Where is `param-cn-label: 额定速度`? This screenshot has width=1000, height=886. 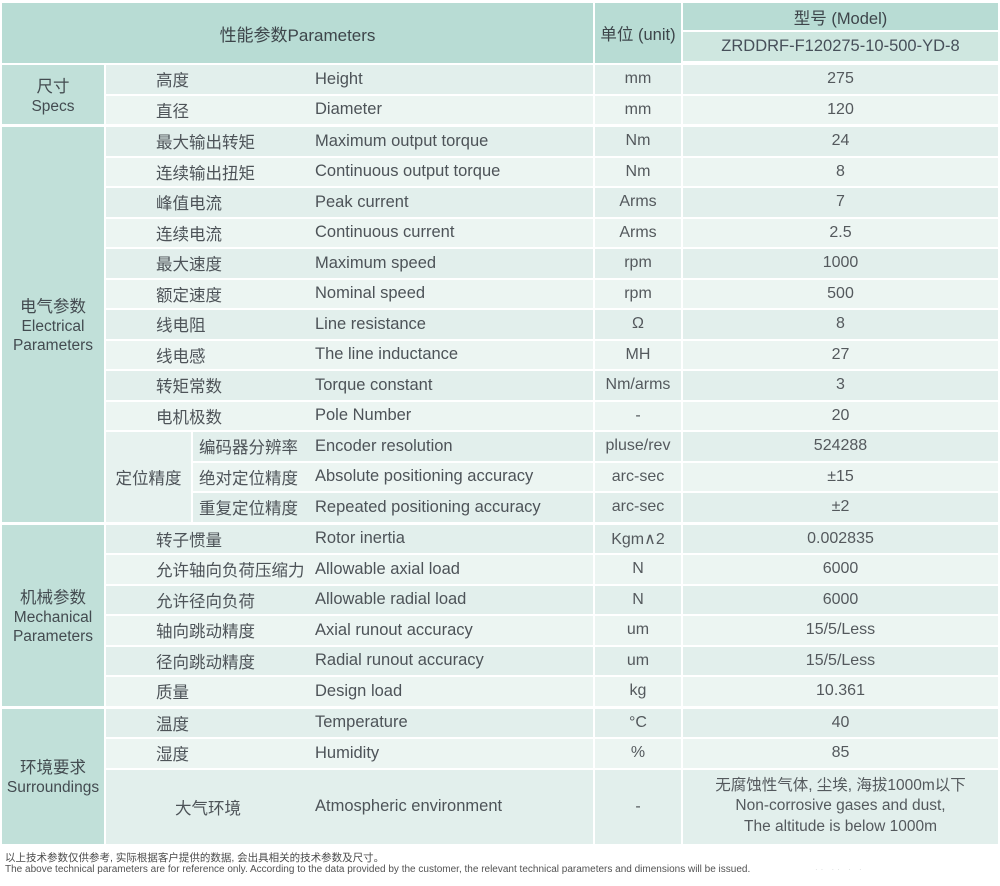
param-cn-label: 额定速度 is located at coordinates (189, 295).